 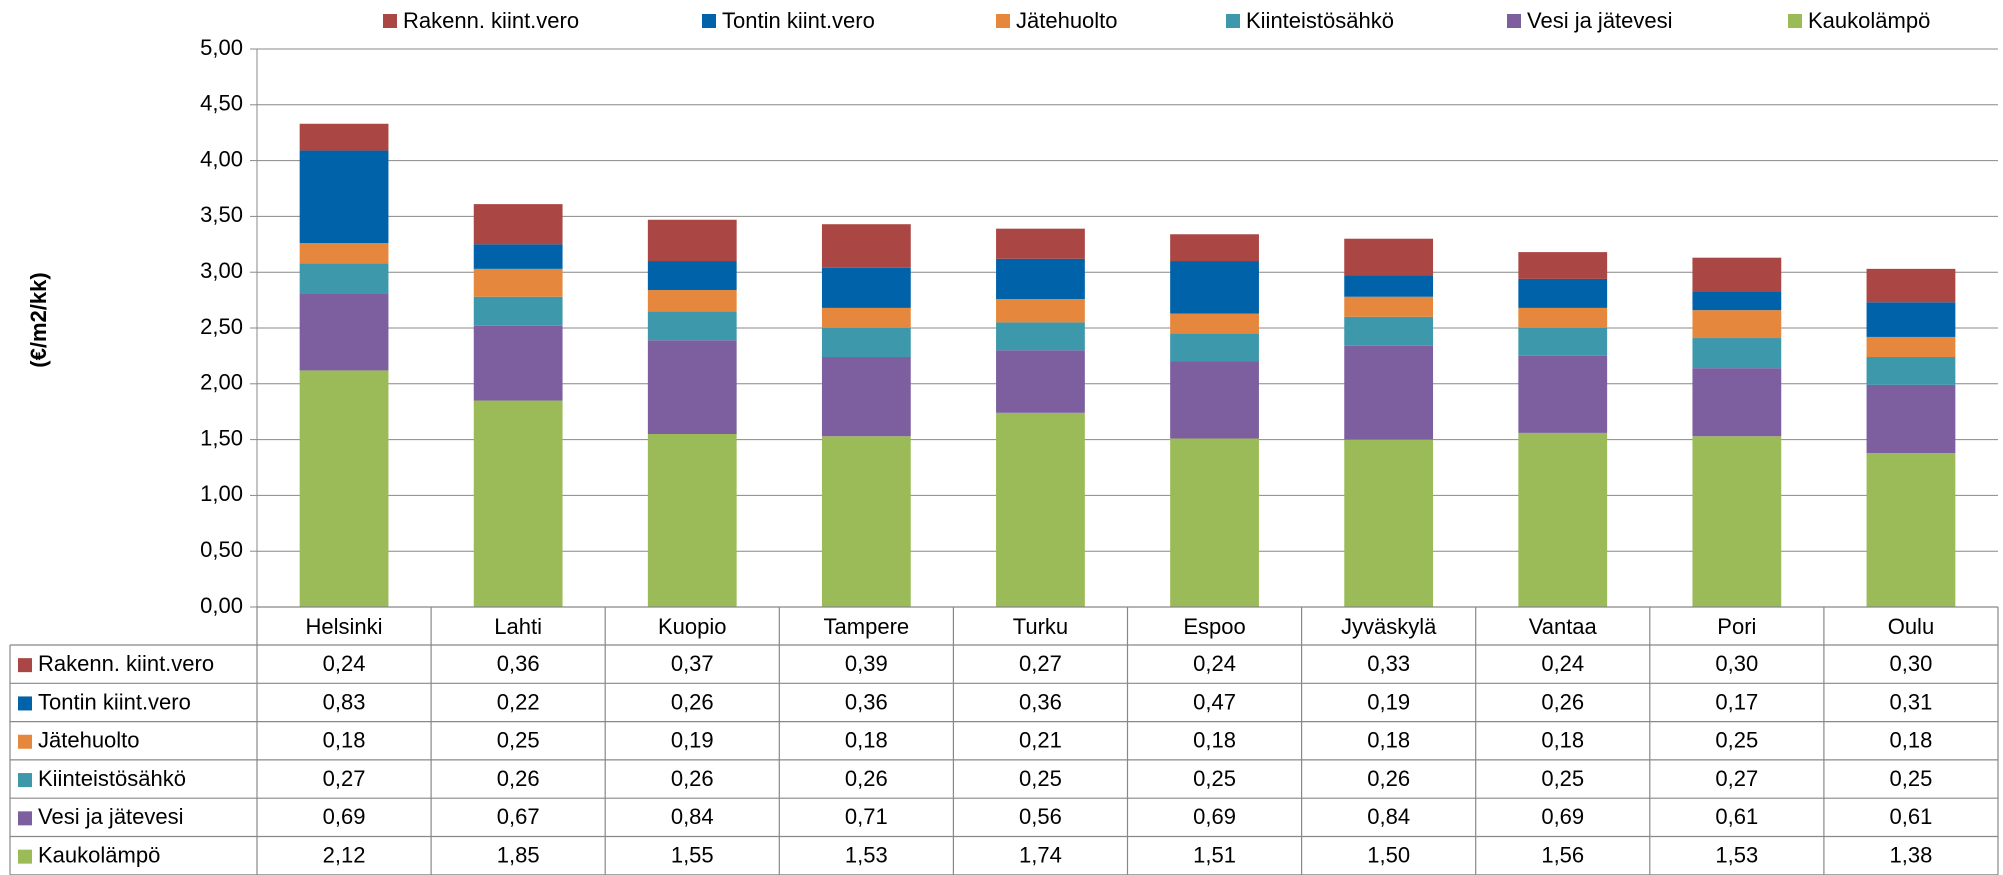 I want to click on table-value: 1,85, so click(x=518, y=854).